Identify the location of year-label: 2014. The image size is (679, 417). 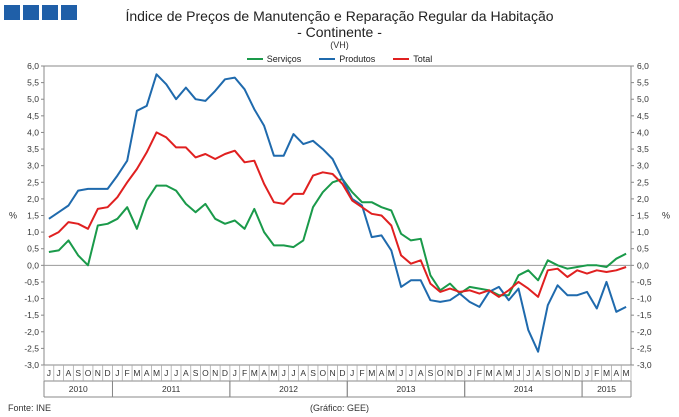
(523, 389).